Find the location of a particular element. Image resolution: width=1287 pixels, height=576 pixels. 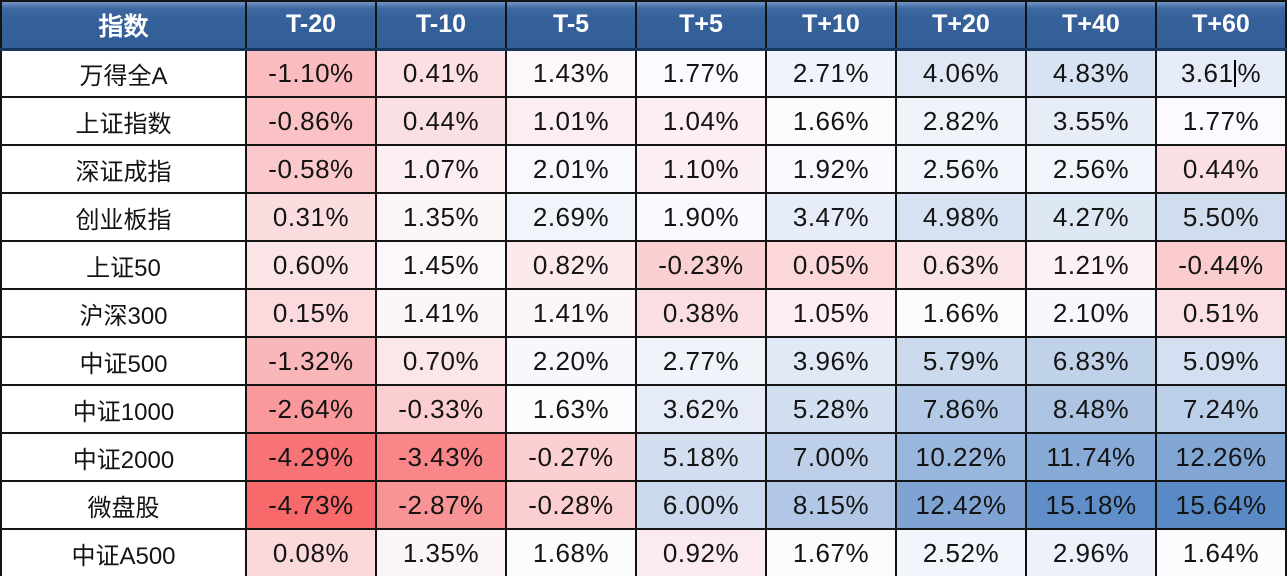

value-cell: 1.05% is located at coordinates (831, 313).